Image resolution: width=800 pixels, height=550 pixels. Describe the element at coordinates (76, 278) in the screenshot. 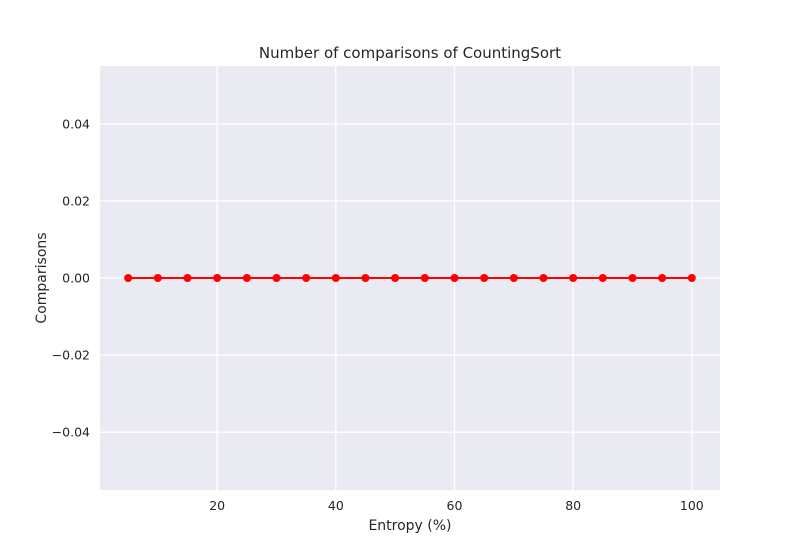

I see `y-tick-label: 0.00` at that location.